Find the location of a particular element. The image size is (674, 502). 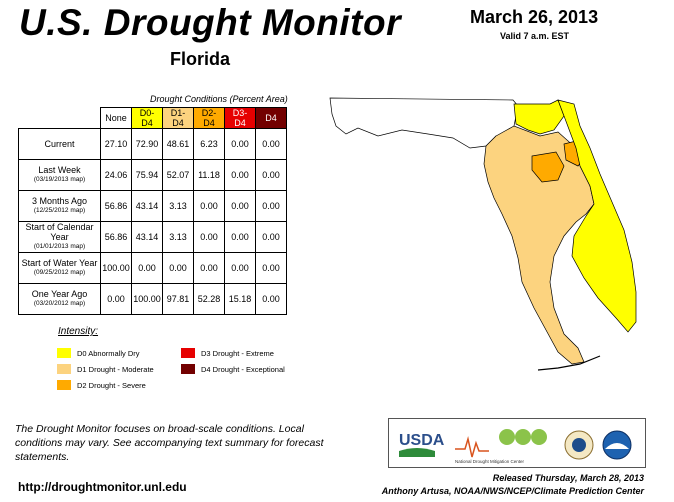

row-title: 3 Months Ago is located at coordinates (59, 201).